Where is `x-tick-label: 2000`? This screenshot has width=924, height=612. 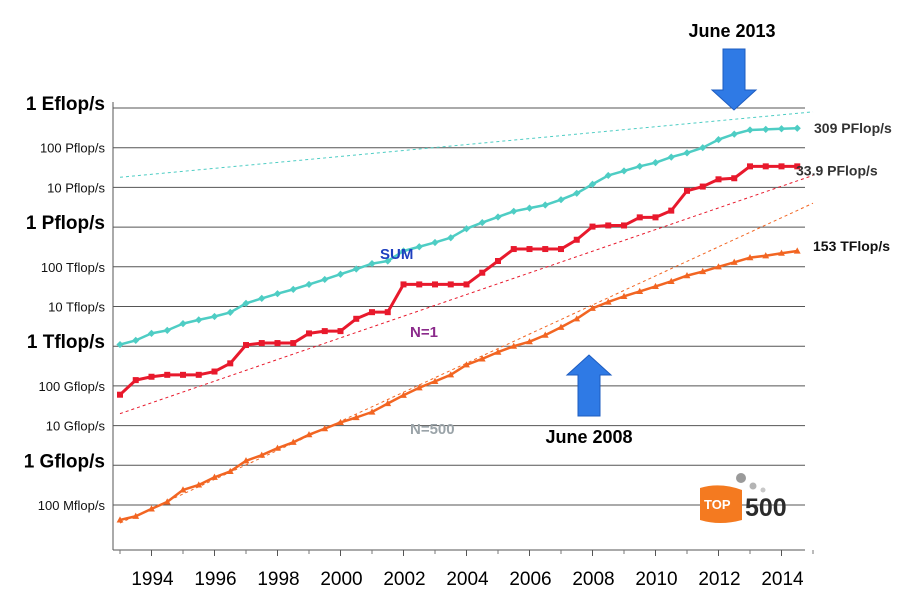
x-tick-label: 2000 is located at coordinates (341, 579).